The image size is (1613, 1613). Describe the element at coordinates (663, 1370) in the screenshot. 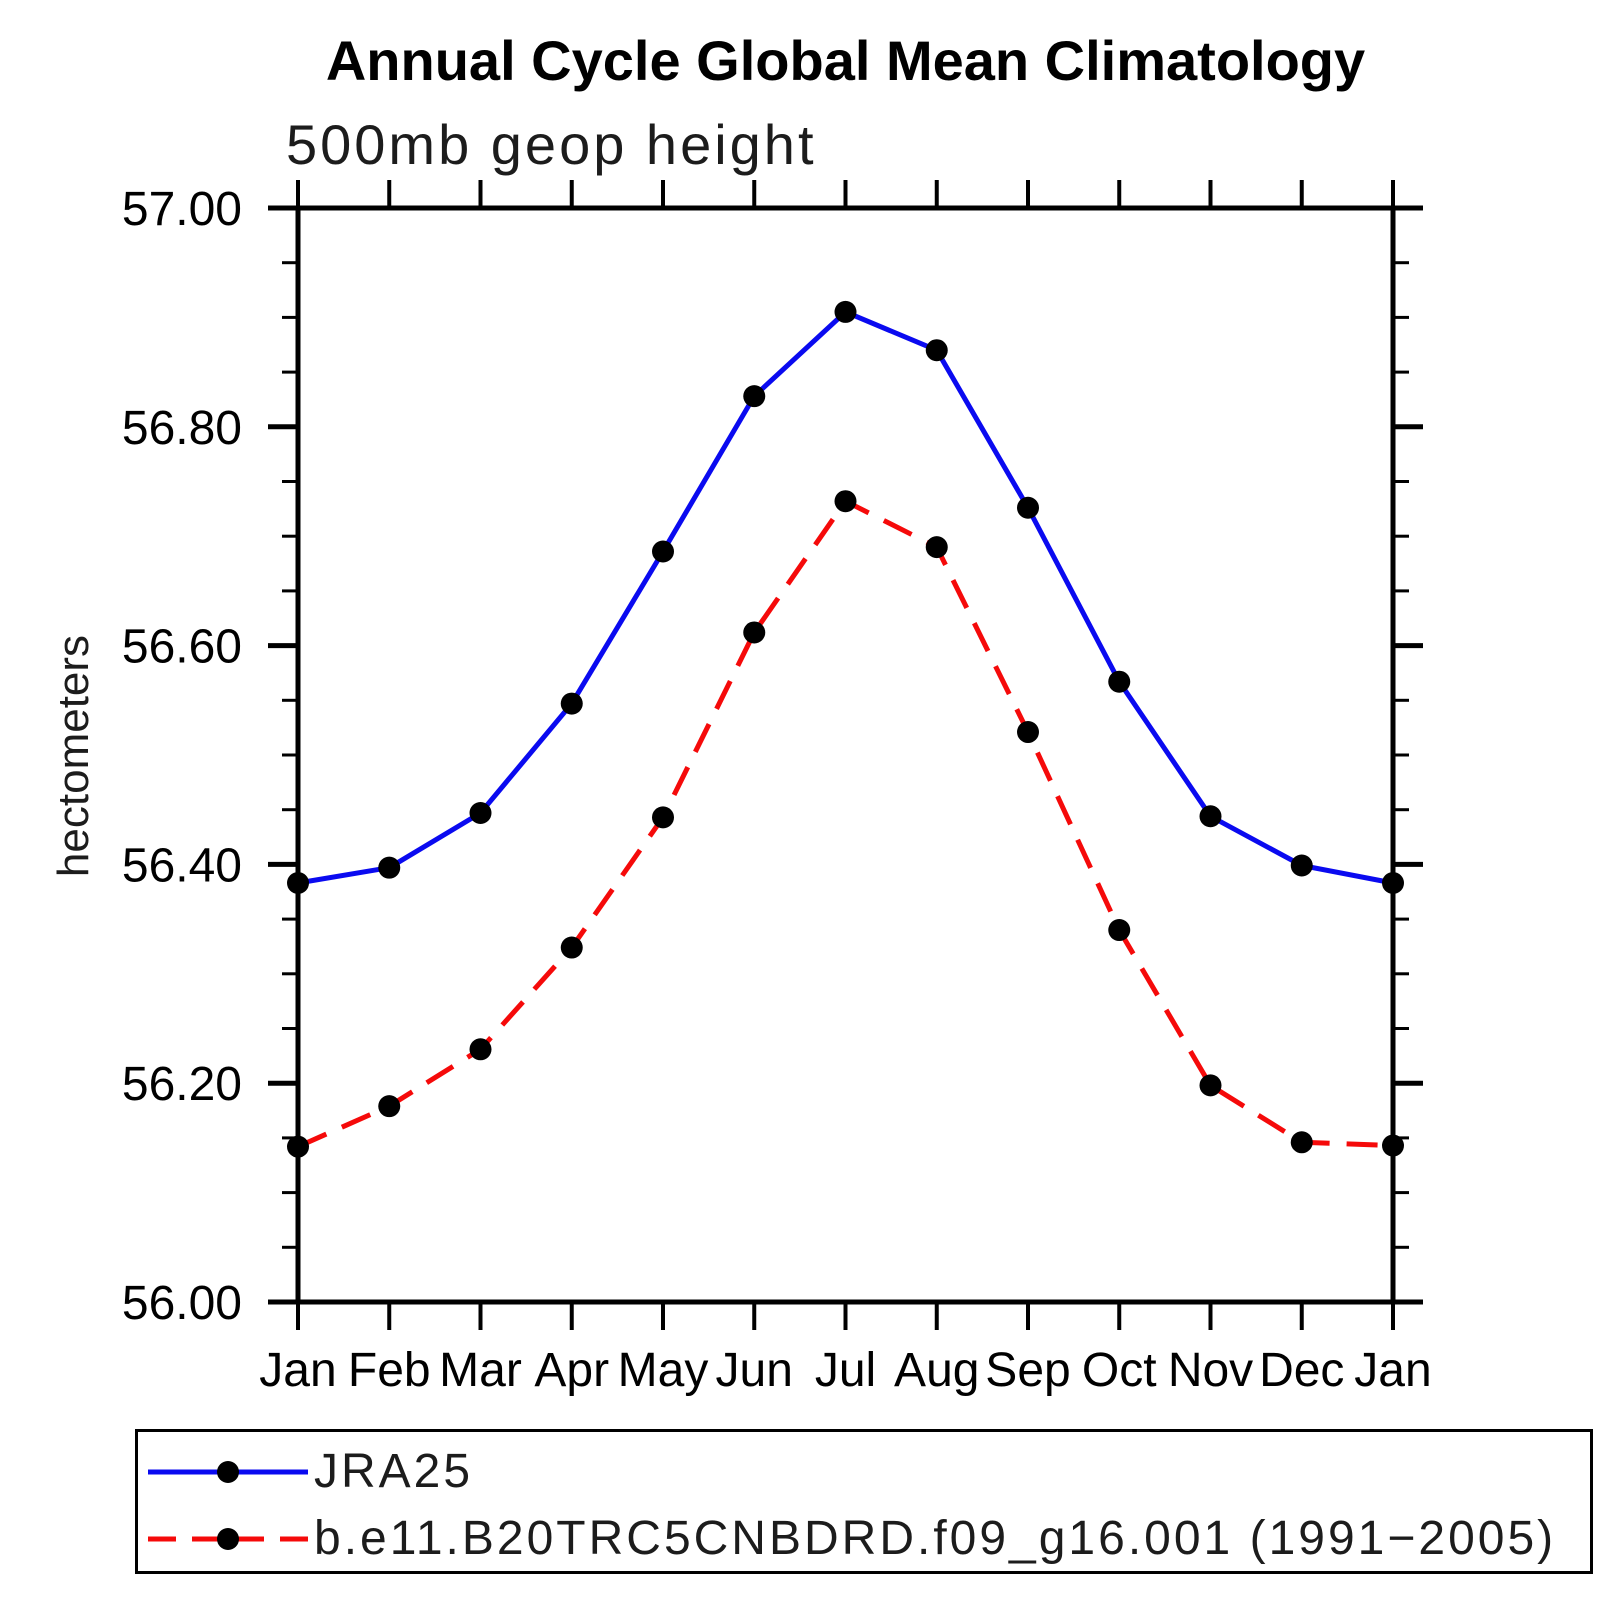

I see `x-tick-label: May` at that location.